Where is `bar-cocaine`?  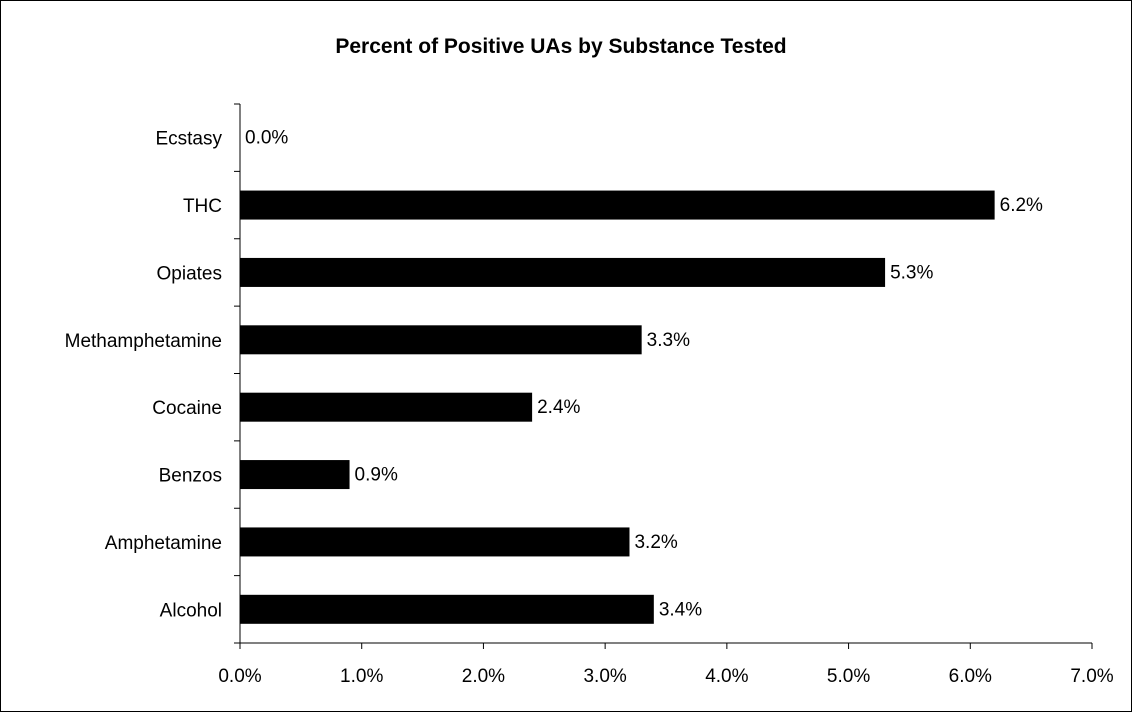 bar-cocaine is located at coordinates (386, 407).